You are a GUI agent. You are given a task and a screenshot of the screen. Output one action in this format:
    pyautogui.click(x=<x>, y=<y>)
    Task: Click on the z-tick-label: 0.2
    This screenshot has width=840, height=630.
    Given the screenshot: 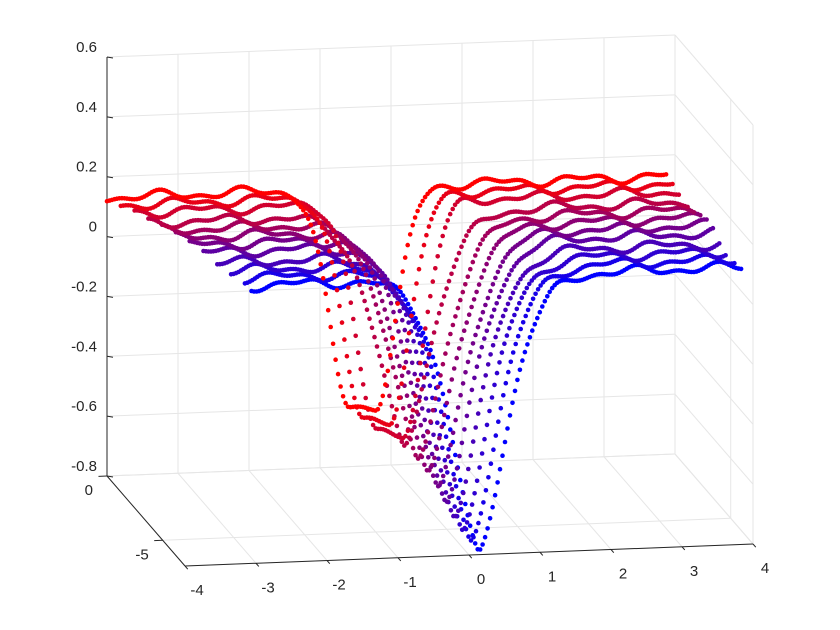 What is the action you would take?
    pyautogui.click(x=86, y=167)
    